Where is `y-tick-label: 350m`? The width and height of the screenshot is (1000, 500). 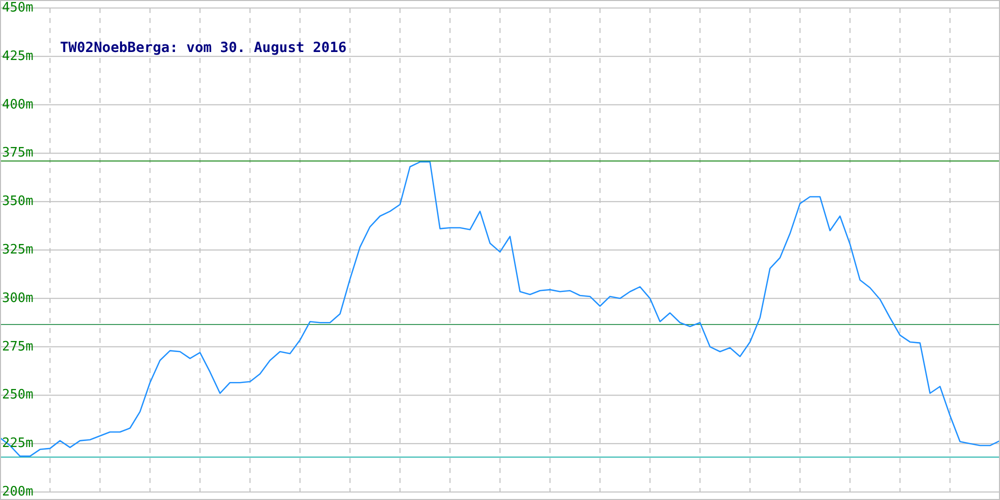
y-tick-label: 350m is located at coordinates (18, 202).